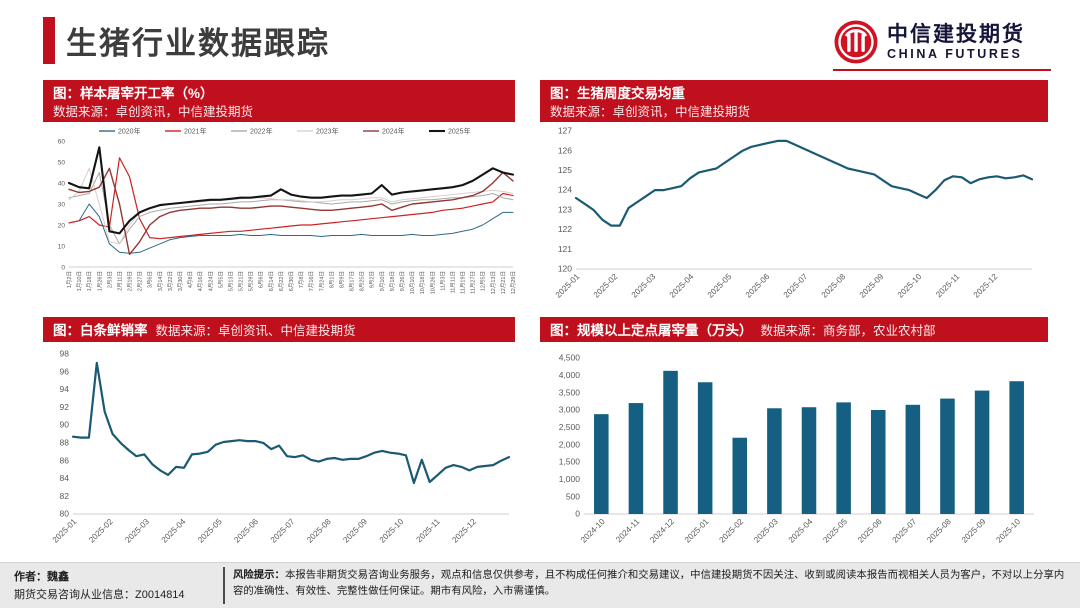 This screenshot has height=608, width=1080. I want to click on panel-header-operating-rate: 图：样本屠宰开工率（%） 数据来源：卓创资讯，中信建投期货, so click(279, 101).